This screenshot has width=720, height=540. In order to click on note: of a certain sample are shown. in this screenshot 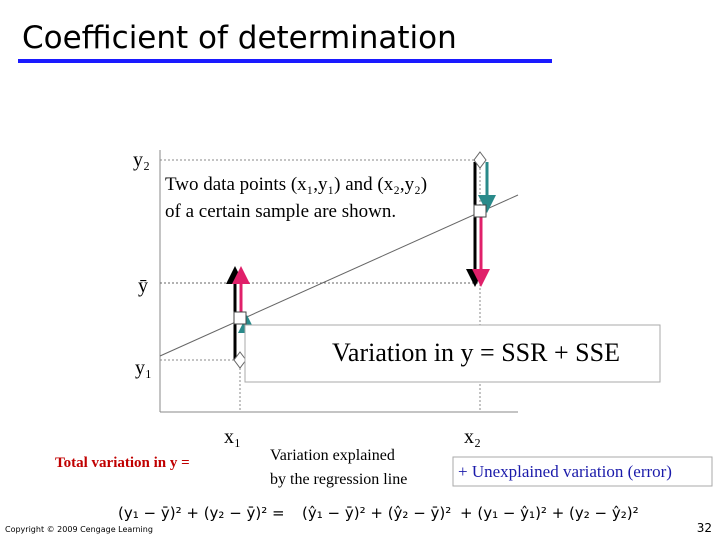, I will do `click(280, 211)`.